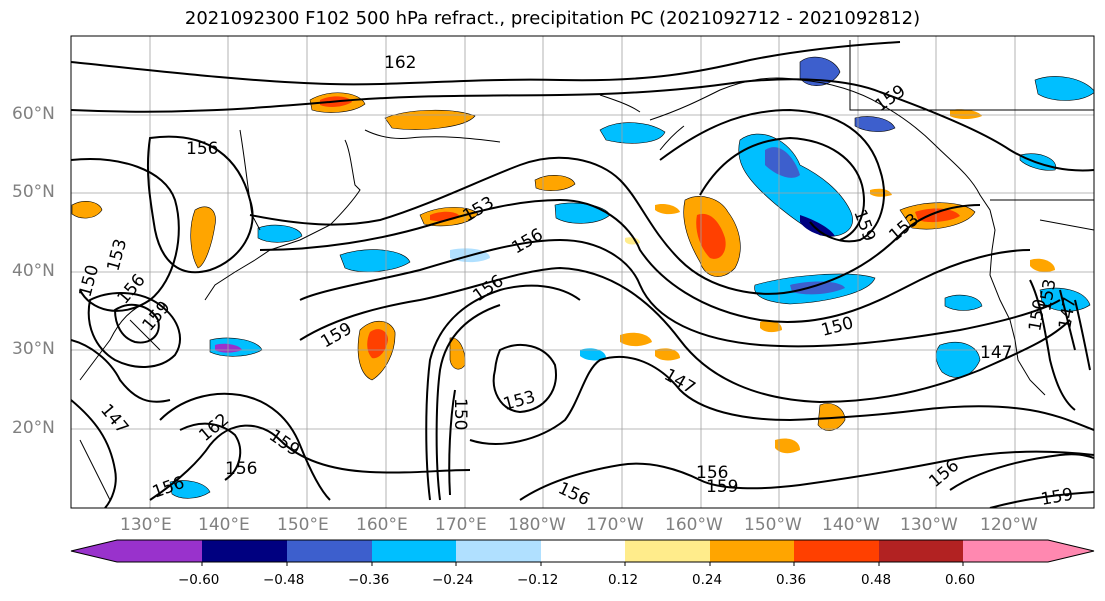  What do you see at coordinates (33, 192) in the screenshot?
I see `lat-label: 50°N` at bounding box center [33, 192].